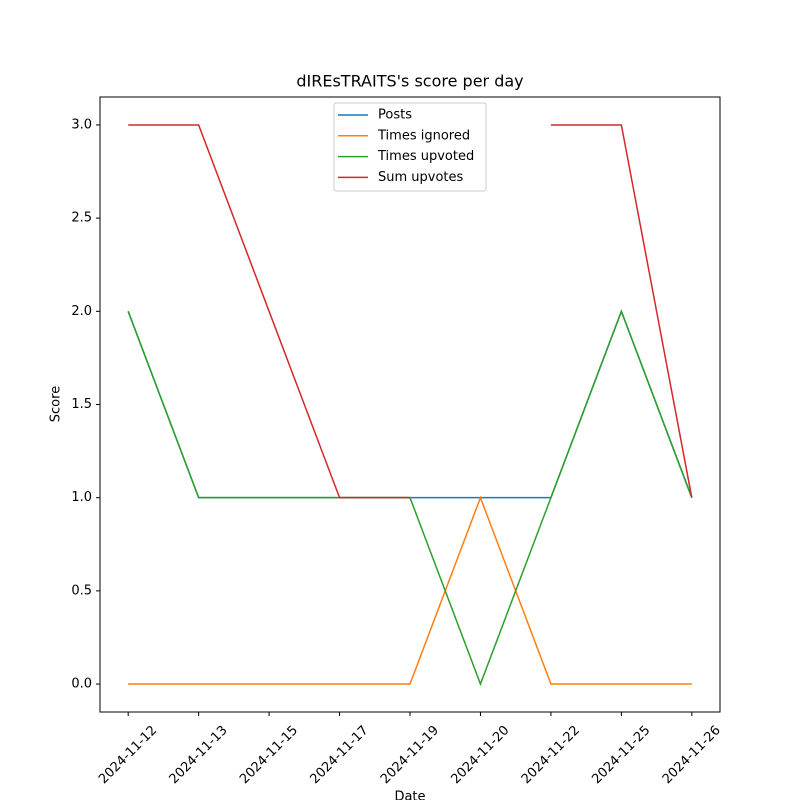 This screenshot has height=800, width=800. I want to click on y-tick-label: 2.0, so click(81, 311).